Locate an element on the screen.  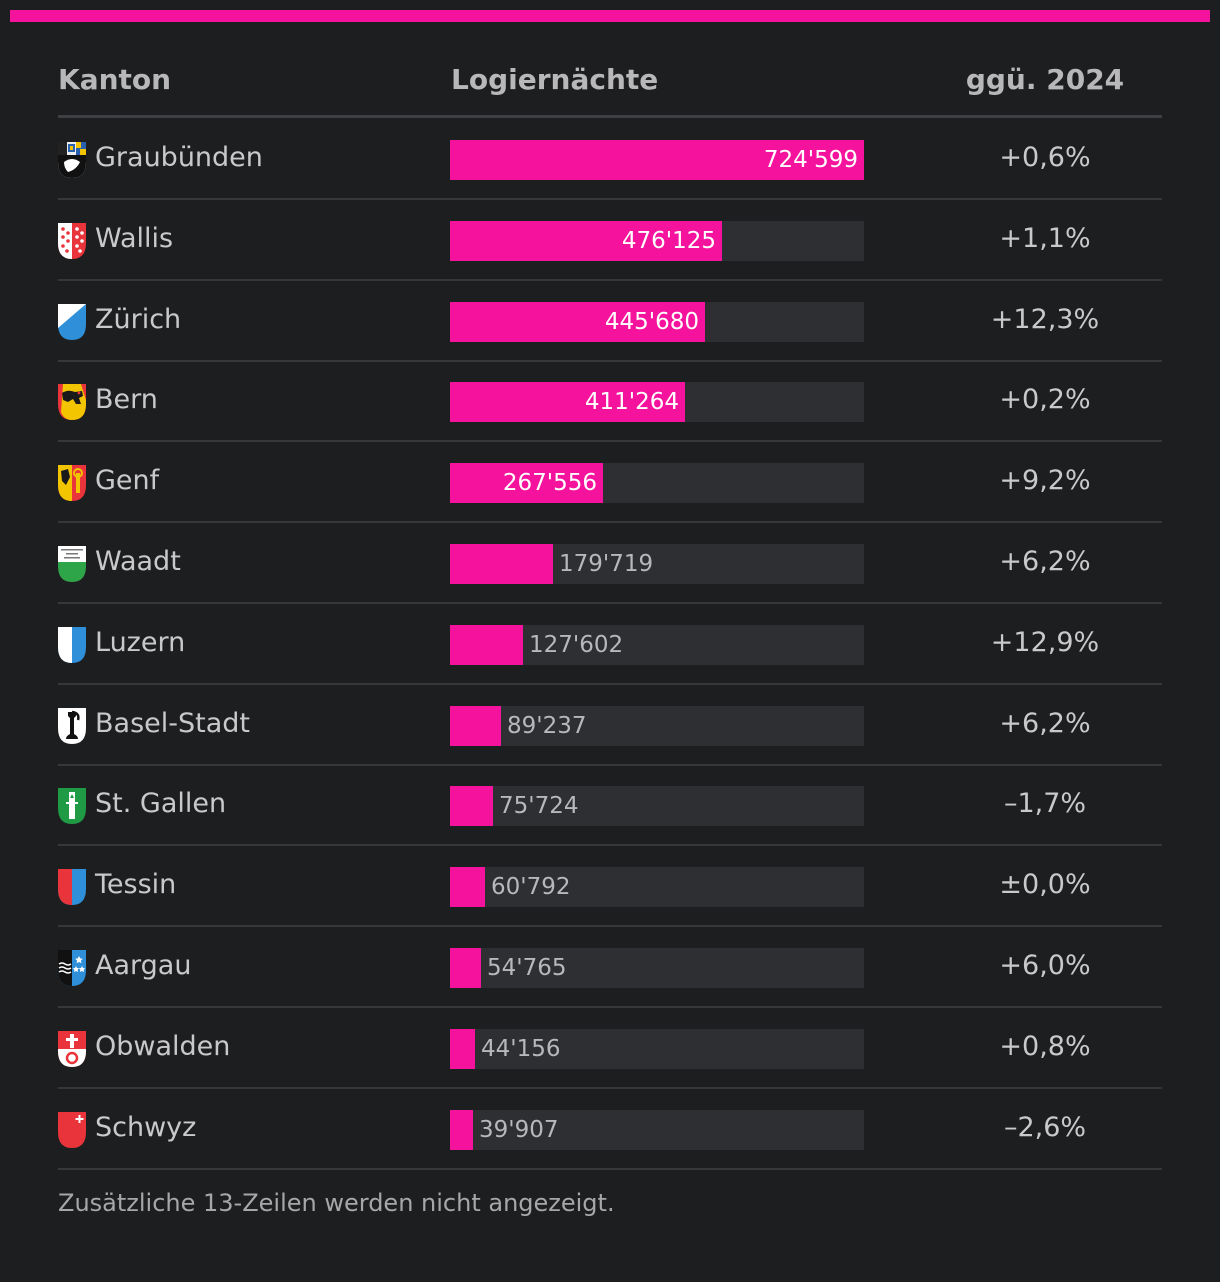
bar-track: 54'765 is located at coordinates (657, 968).